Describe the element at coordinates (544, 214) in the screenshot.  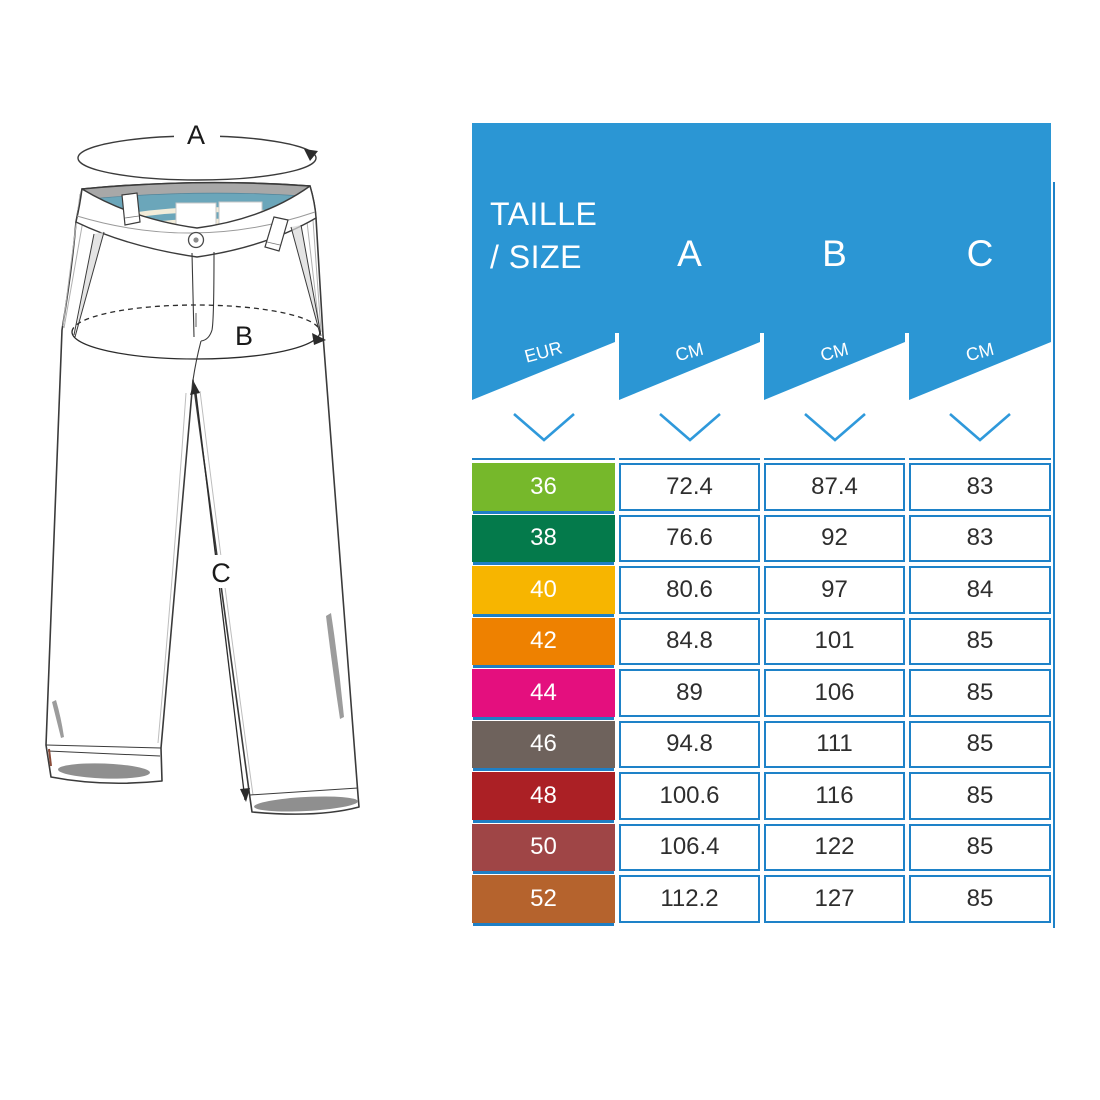
I see `size-header-line1: TAILLE` at that location.